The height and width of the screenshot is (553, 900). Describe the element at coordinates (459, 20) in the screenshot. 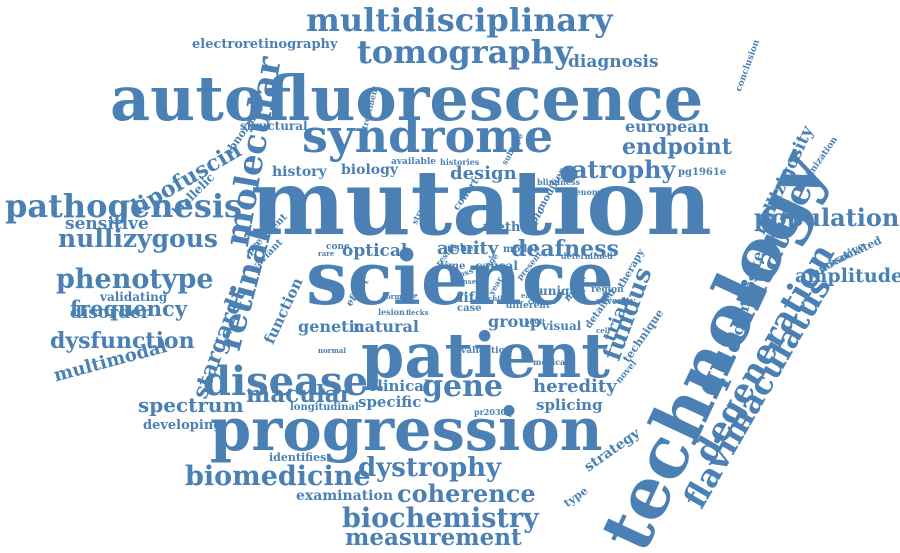

I see `word-multidisciplinary: multidisciplinary` at that location.